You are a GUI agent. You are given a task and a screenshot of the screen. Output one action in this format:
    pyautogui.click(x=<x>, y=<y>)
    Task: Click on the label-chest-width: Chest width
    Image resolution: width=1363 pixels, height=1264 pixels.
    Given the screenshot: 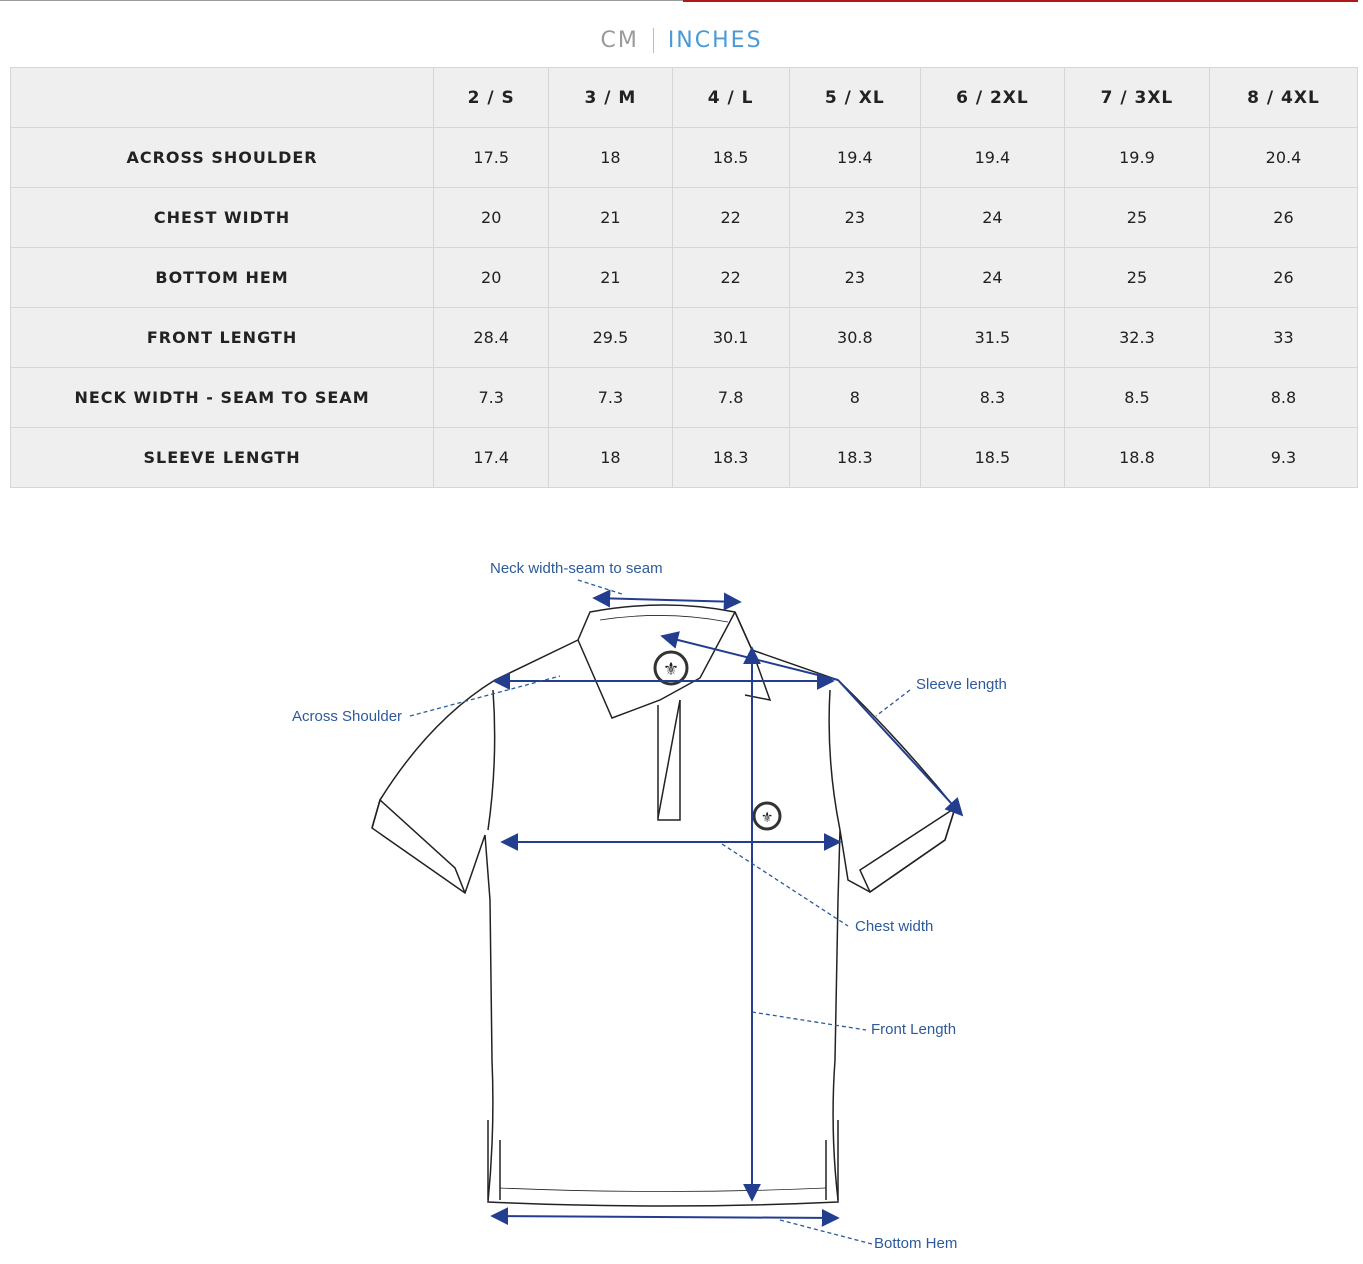 What is the action you would take?
    pyautogui.click(x=894, y=926)
    